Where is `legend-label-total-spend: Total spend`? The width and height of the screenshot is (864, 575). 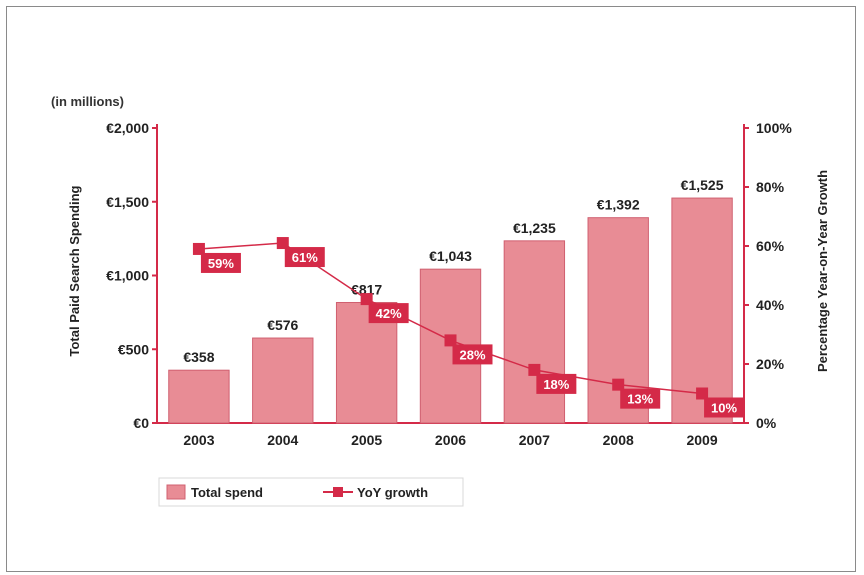 legend-label-total-spend: Total spend is located at coordinates (227, 492).